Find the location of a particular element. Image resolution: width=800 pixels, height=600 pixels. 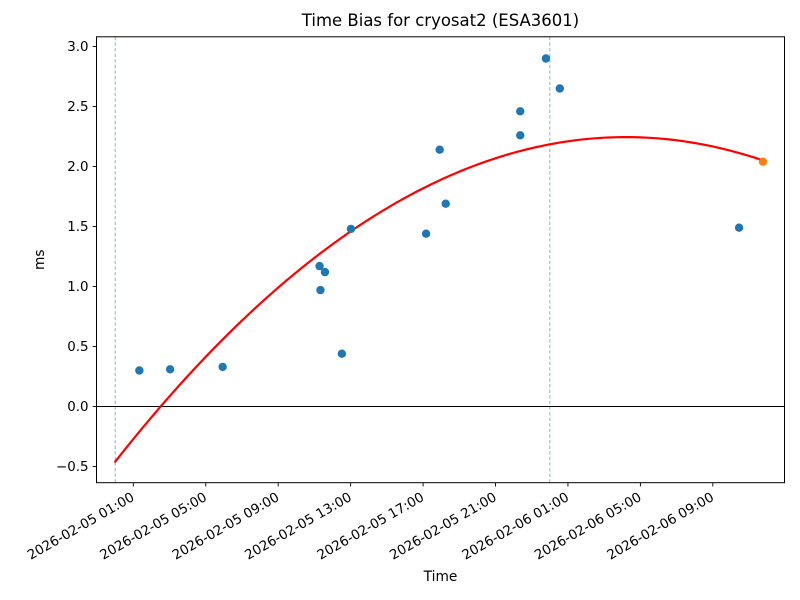

y-tick-label: 2.5 is located at coordinates (77, 107).